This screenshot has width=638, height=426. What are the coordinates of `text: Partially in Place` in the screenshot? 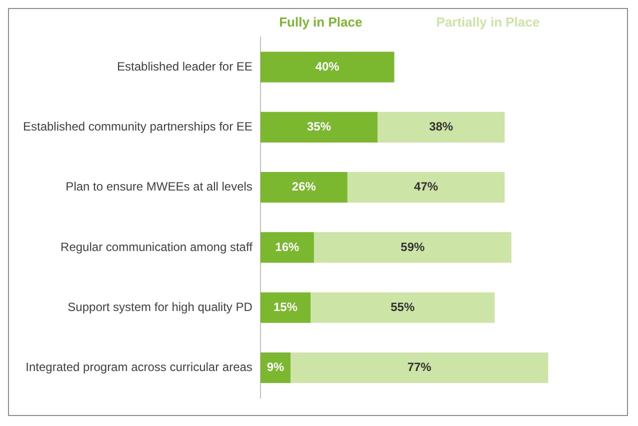 It's located at (488, 22).